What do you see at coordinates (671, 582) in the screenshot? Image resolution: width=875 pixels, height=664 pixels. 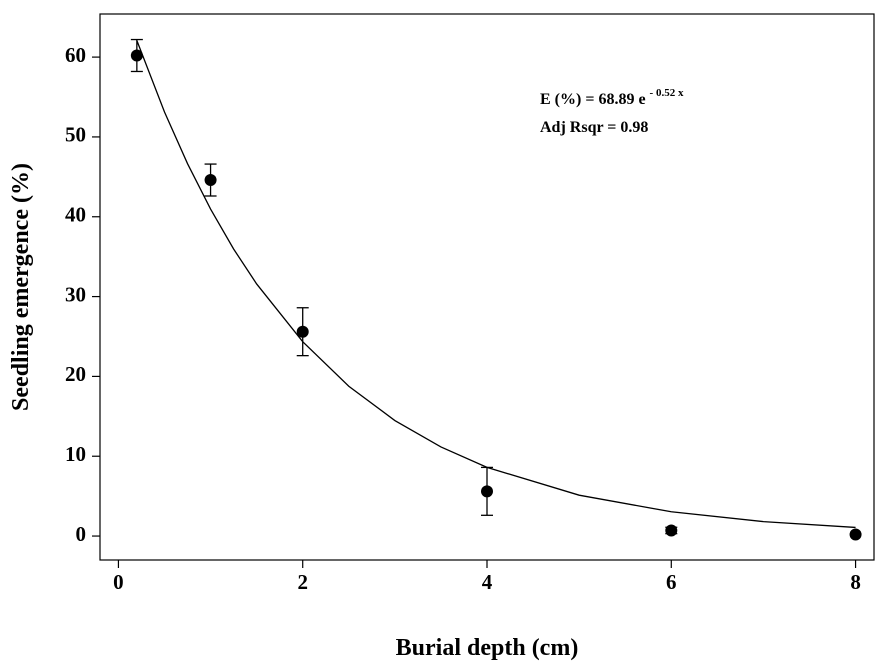 I see `x-tick-label: 6` at bounding box center [671, 582].